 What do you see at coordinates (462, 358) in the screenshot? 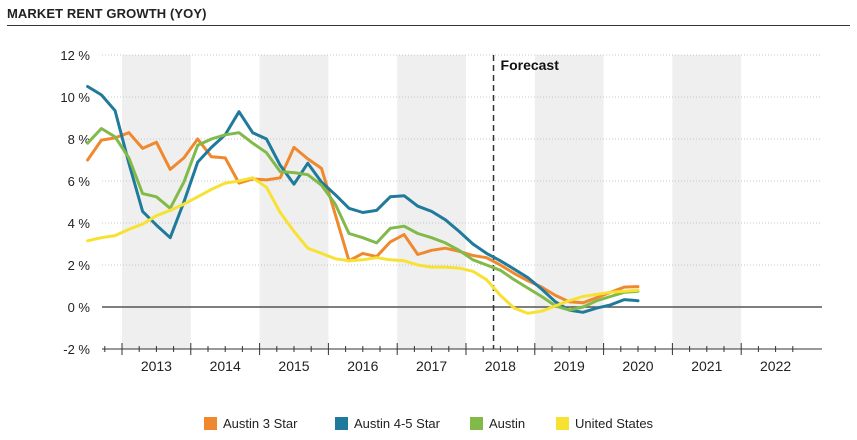
I see `x-axis: 2013 2014 2015 2016 2017 2018 2019 2020 2021 2022` at bounding box center [462, 358].